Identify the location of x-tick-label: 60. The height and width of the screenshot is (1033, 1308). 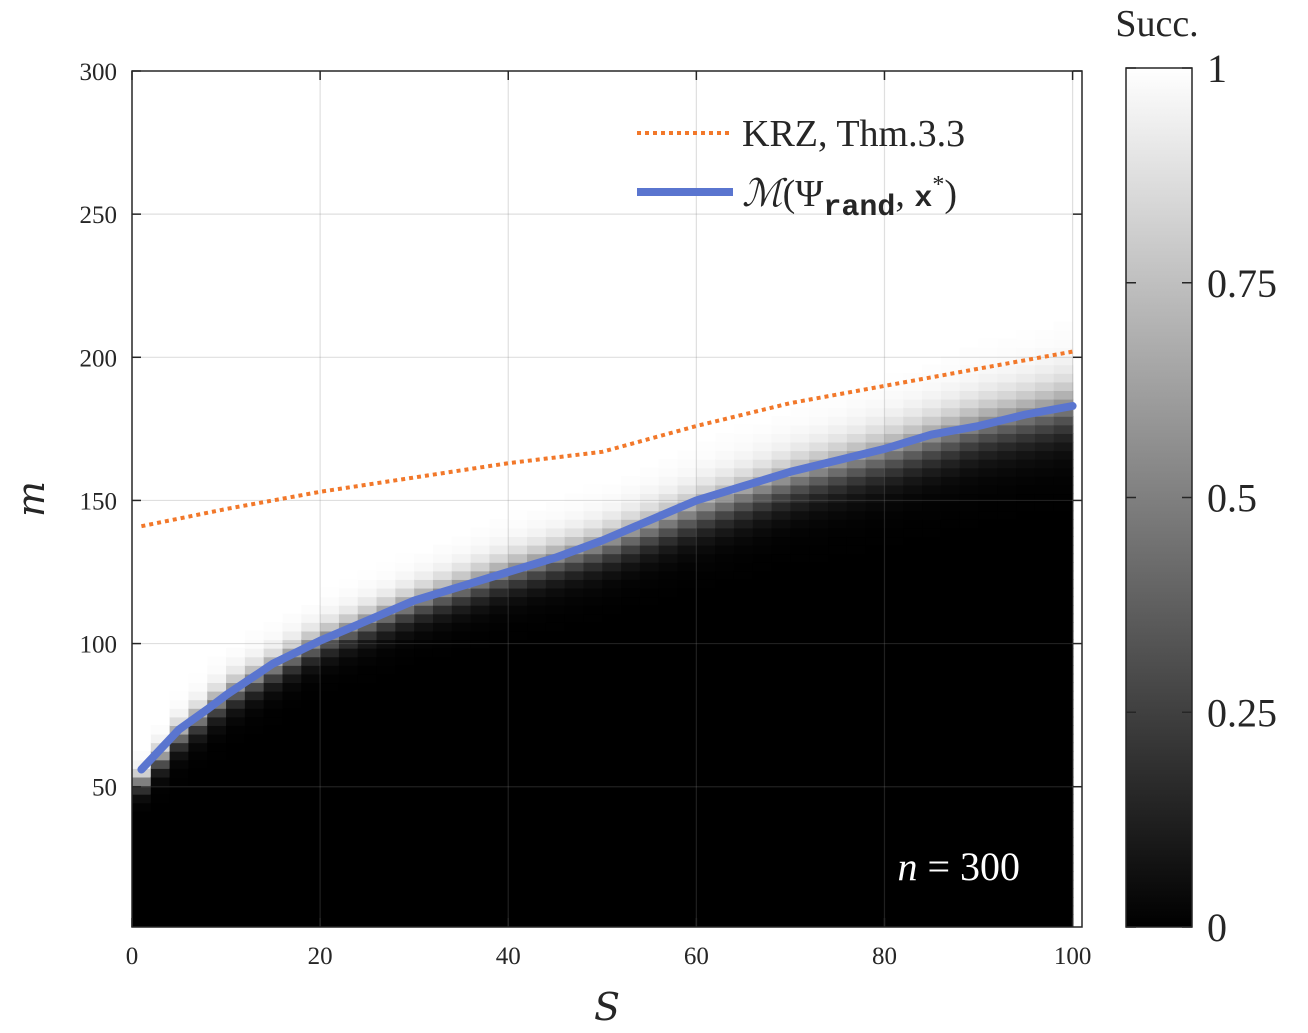
(696, 956).